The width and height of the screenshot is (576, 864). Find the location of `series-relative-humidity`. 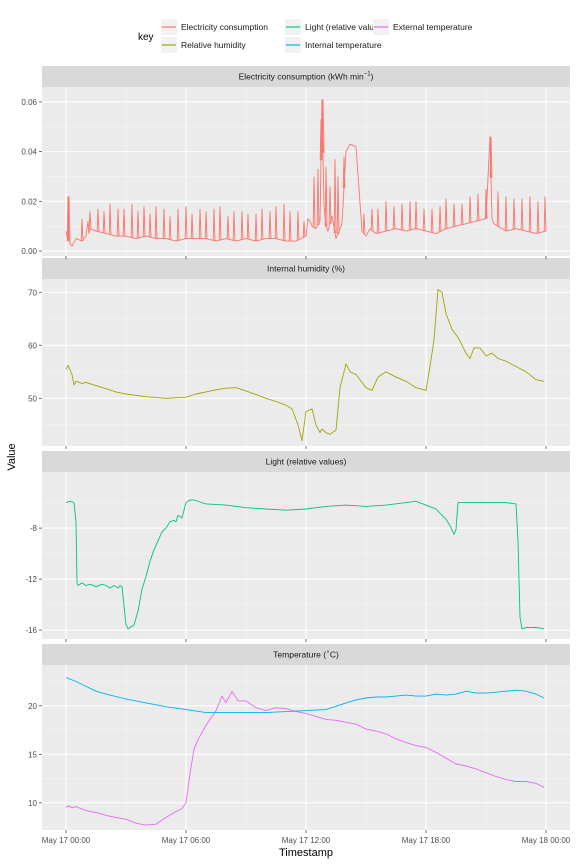

series-relative-humidity is located at coordinates (305, 365).